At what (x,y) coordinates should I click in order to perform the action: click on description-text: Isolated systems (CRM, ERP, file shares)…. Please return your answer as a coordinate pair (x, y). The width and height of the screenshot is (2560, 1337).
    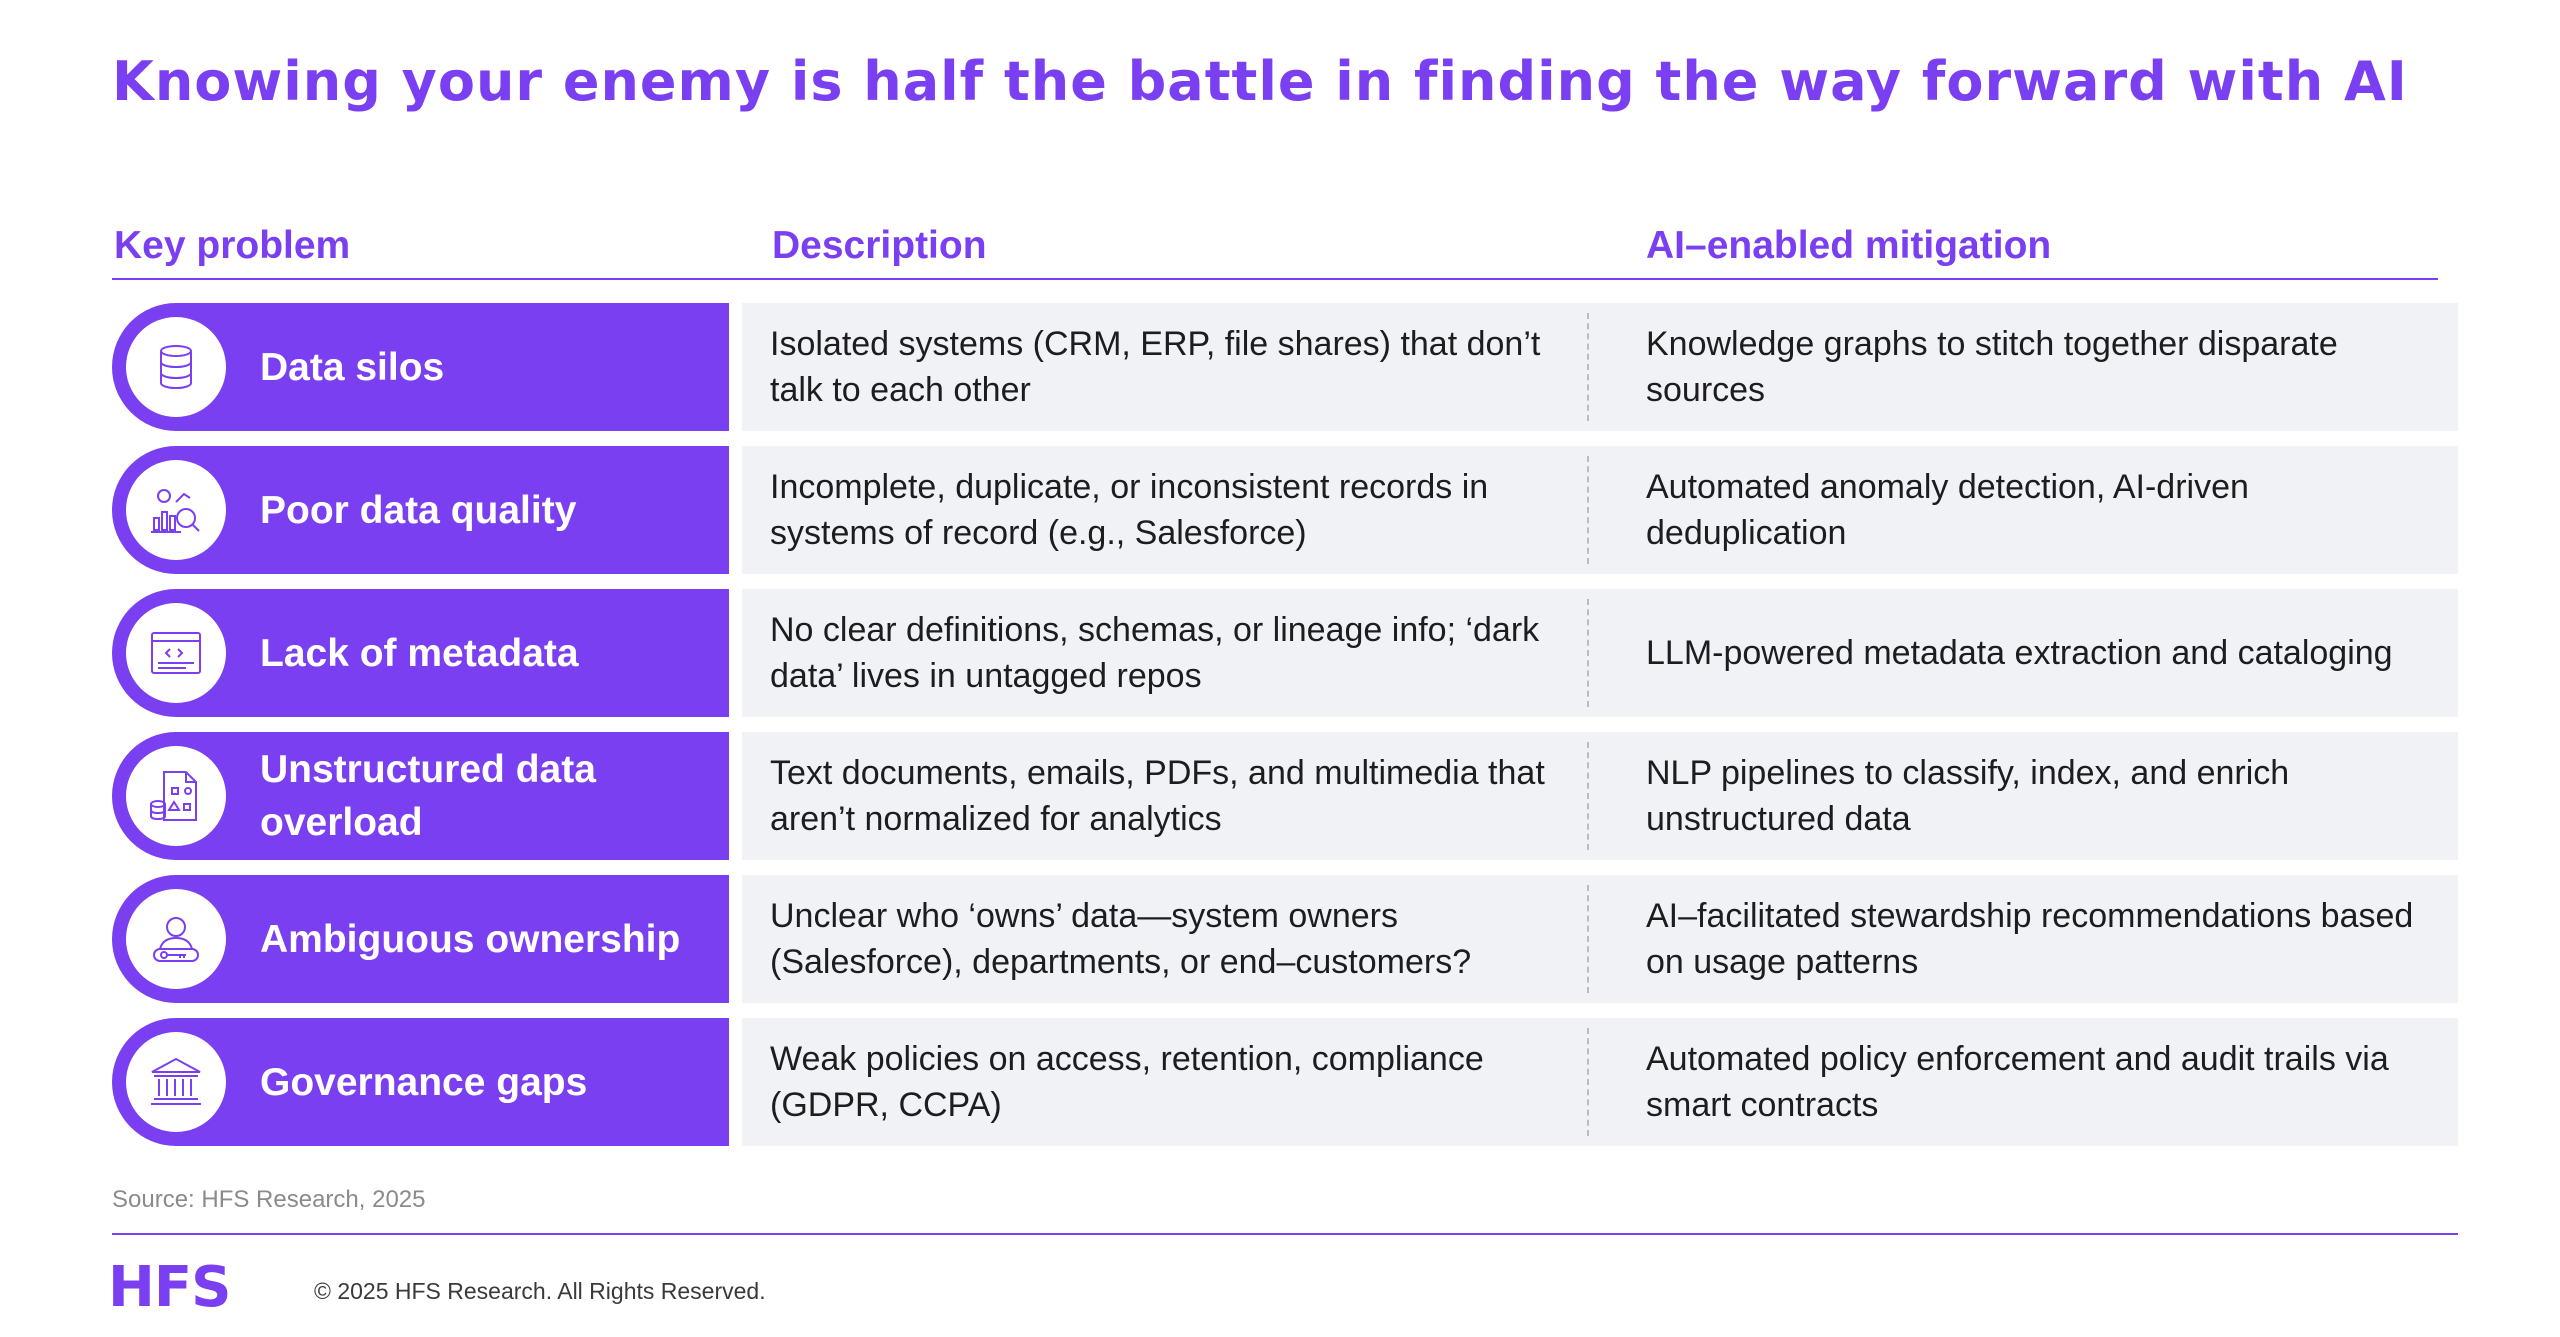
    Looking at the image, I should click on (1155, 367).